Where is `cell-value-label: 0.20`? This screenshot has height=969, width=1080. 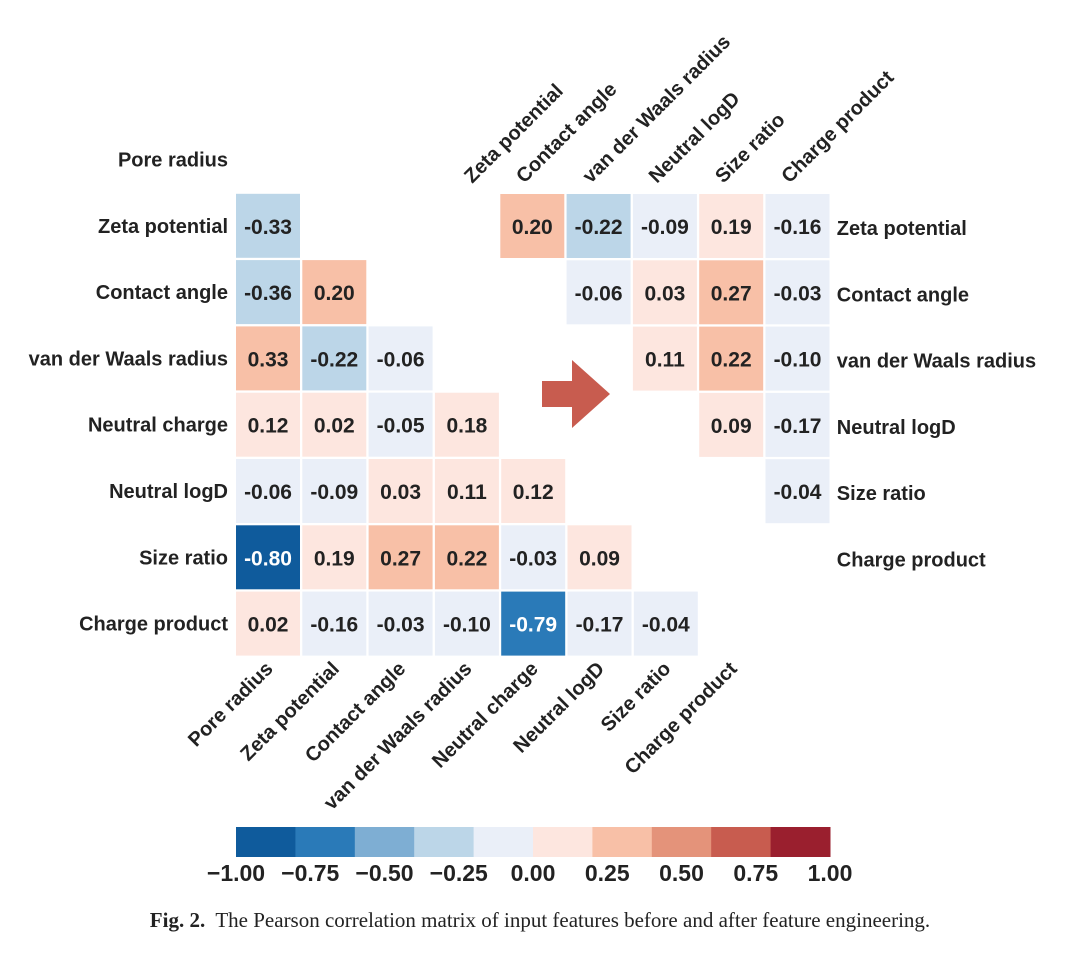 cell-value-label: 0.20 is located at coordinates (532, 227).